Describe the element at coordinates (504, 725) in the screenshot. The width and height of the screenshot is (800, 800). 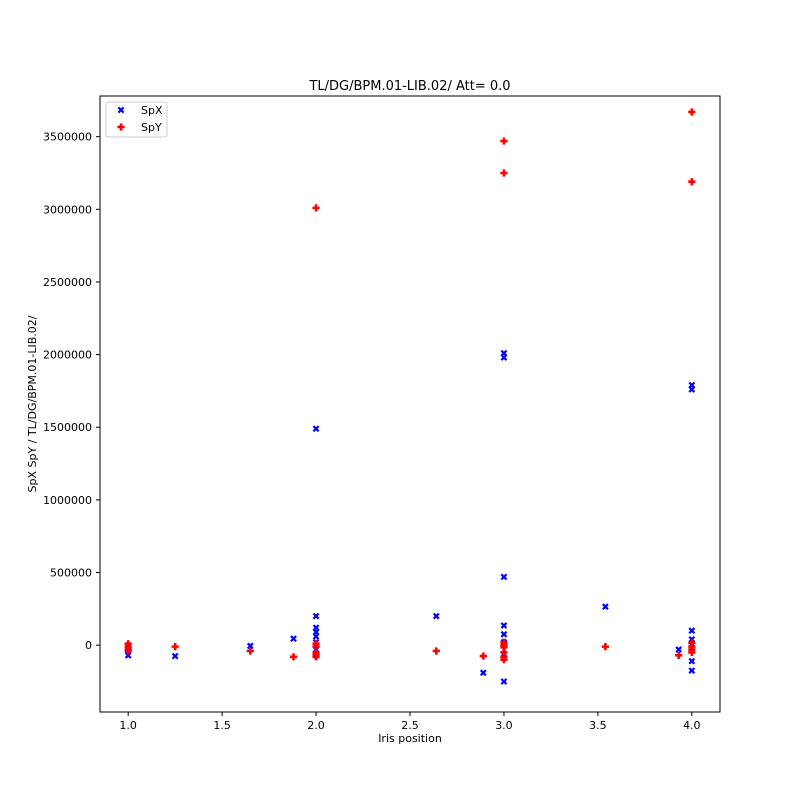
I see `x-tick-label: 3.0` at that location.